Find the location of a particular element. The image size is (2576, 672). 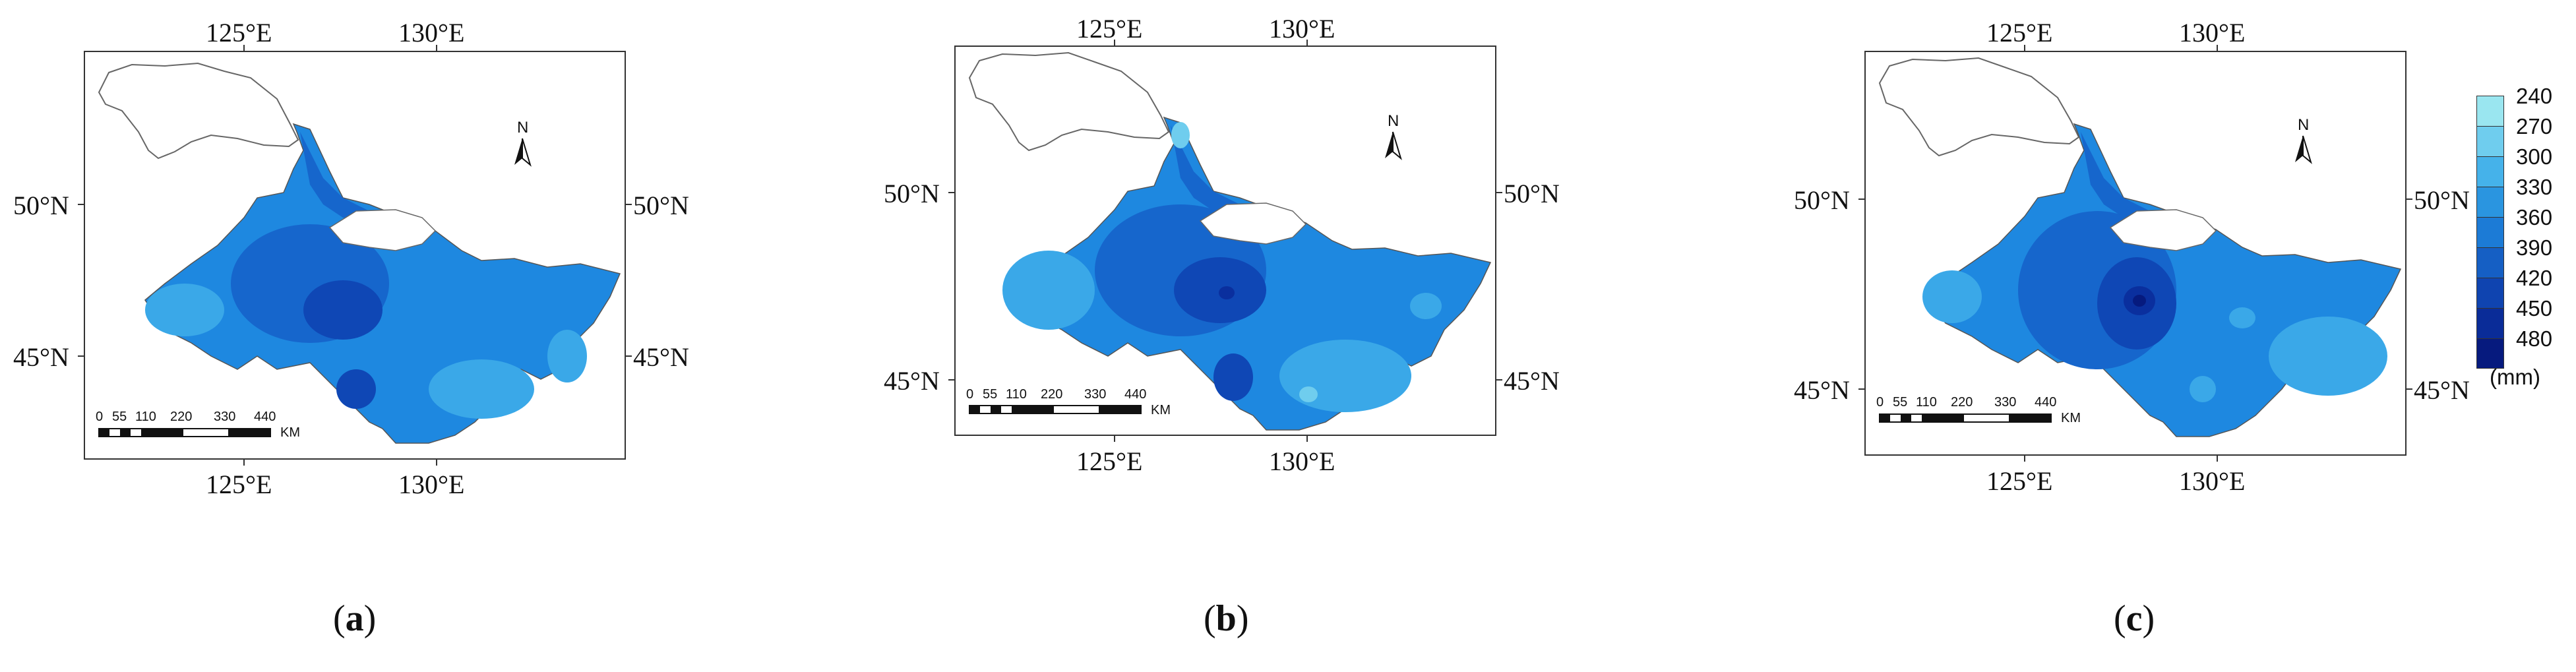

north-label: N is located at coordinates (2304, 125).